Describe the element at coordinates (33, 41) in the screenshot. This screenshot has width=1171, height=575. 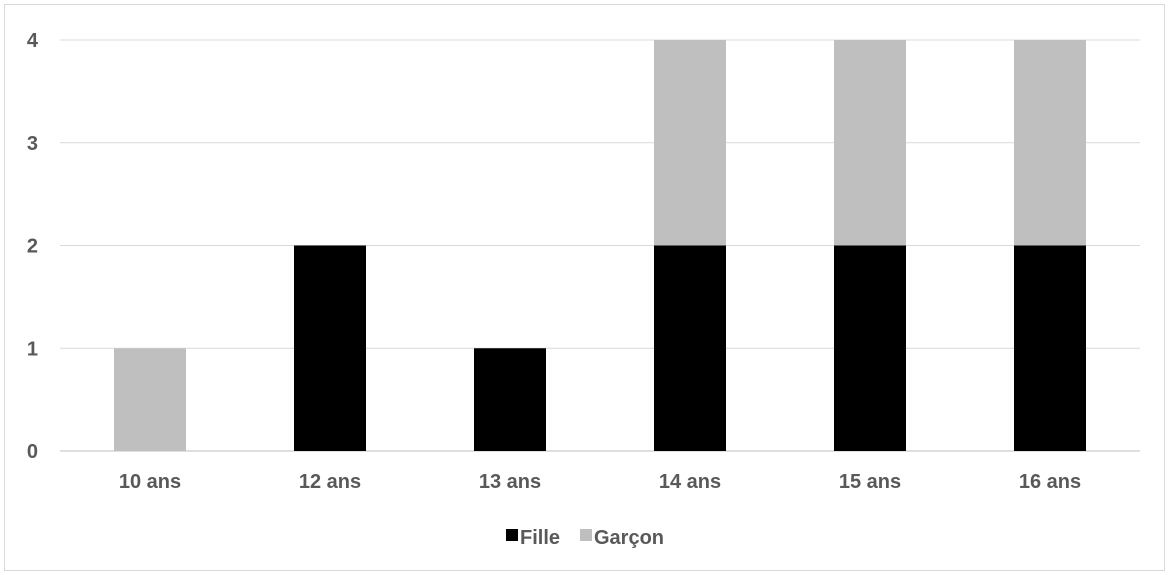
I see `y-tick-label: 4` at that location.